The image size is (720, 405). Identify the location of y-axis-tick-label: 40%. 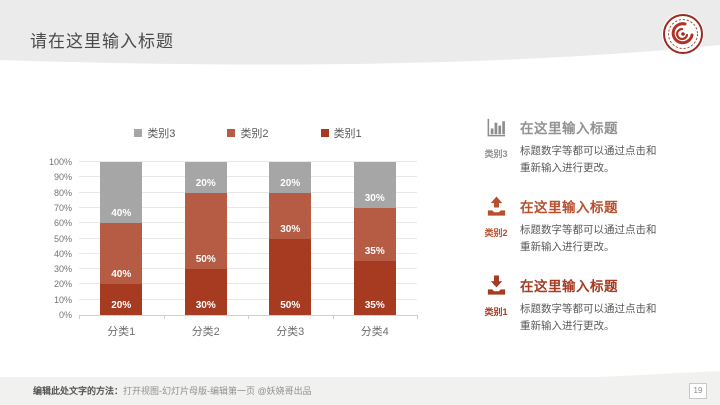
(62, 253).